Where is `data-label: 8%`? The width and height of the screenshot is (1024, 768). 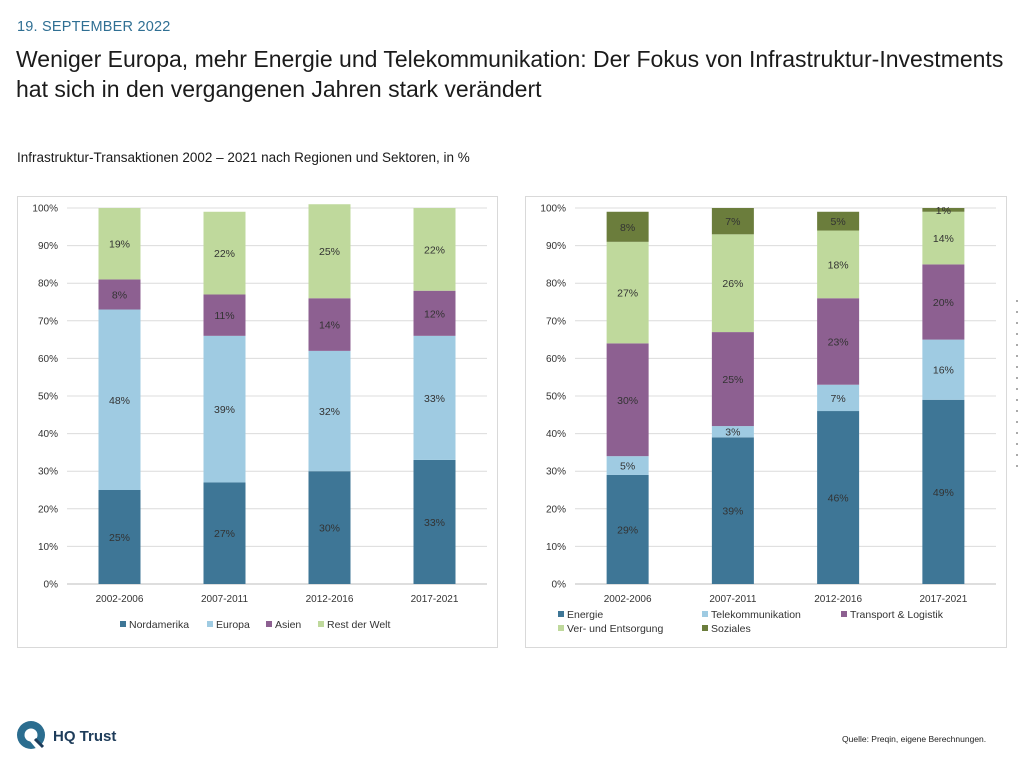
data-label: 8% is located at coordinates (119, 295).